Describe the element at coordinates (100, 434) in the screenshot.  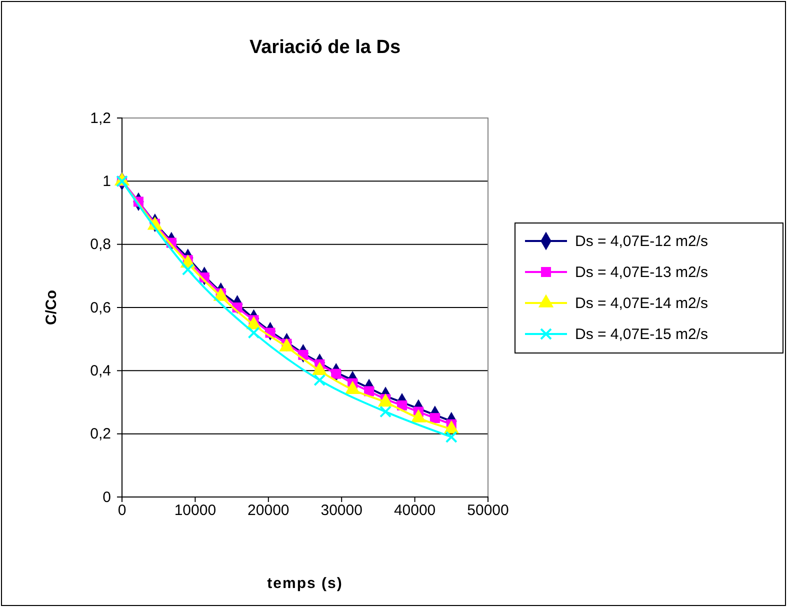
I see `y-tick-label: 0,2` at that location.